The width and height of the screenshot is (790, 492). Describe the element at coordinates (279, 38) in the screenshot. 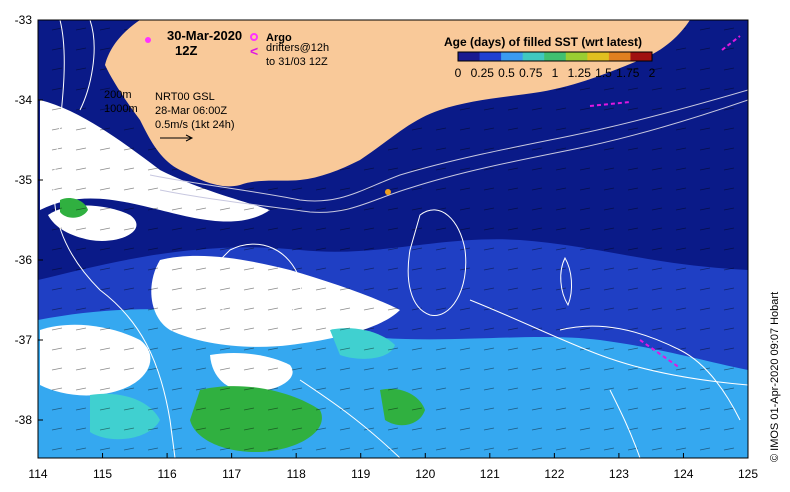

I see `argo-label: Argo` at that location.